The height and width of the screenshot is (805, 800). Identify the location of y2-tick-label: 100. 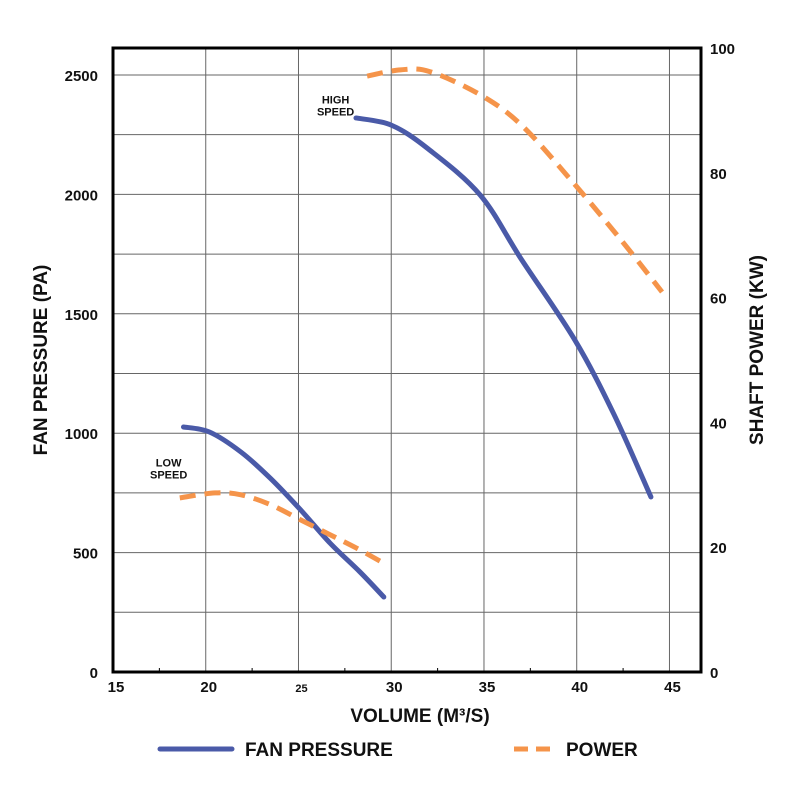
(722, 49).